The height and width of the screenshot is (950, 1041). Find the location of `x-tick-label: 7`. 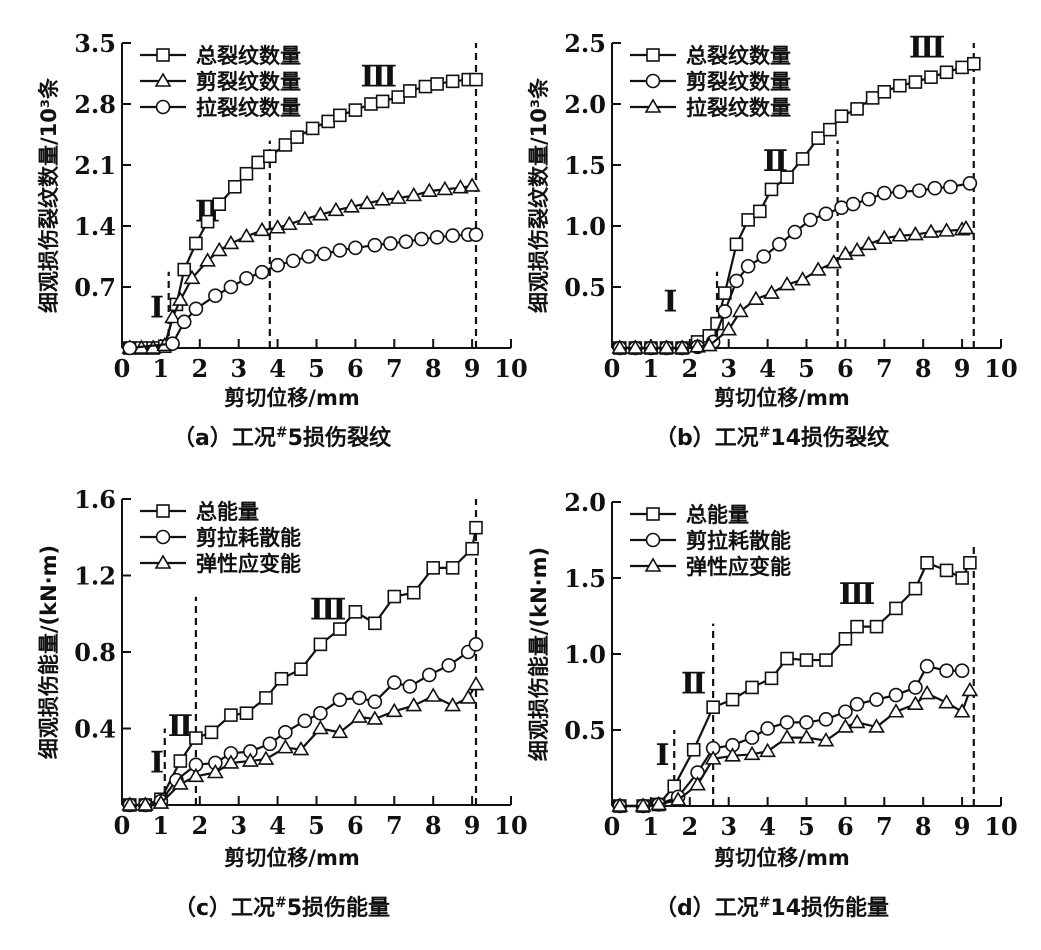

x-tick-label: 7 is located at coordinates (884, 368).